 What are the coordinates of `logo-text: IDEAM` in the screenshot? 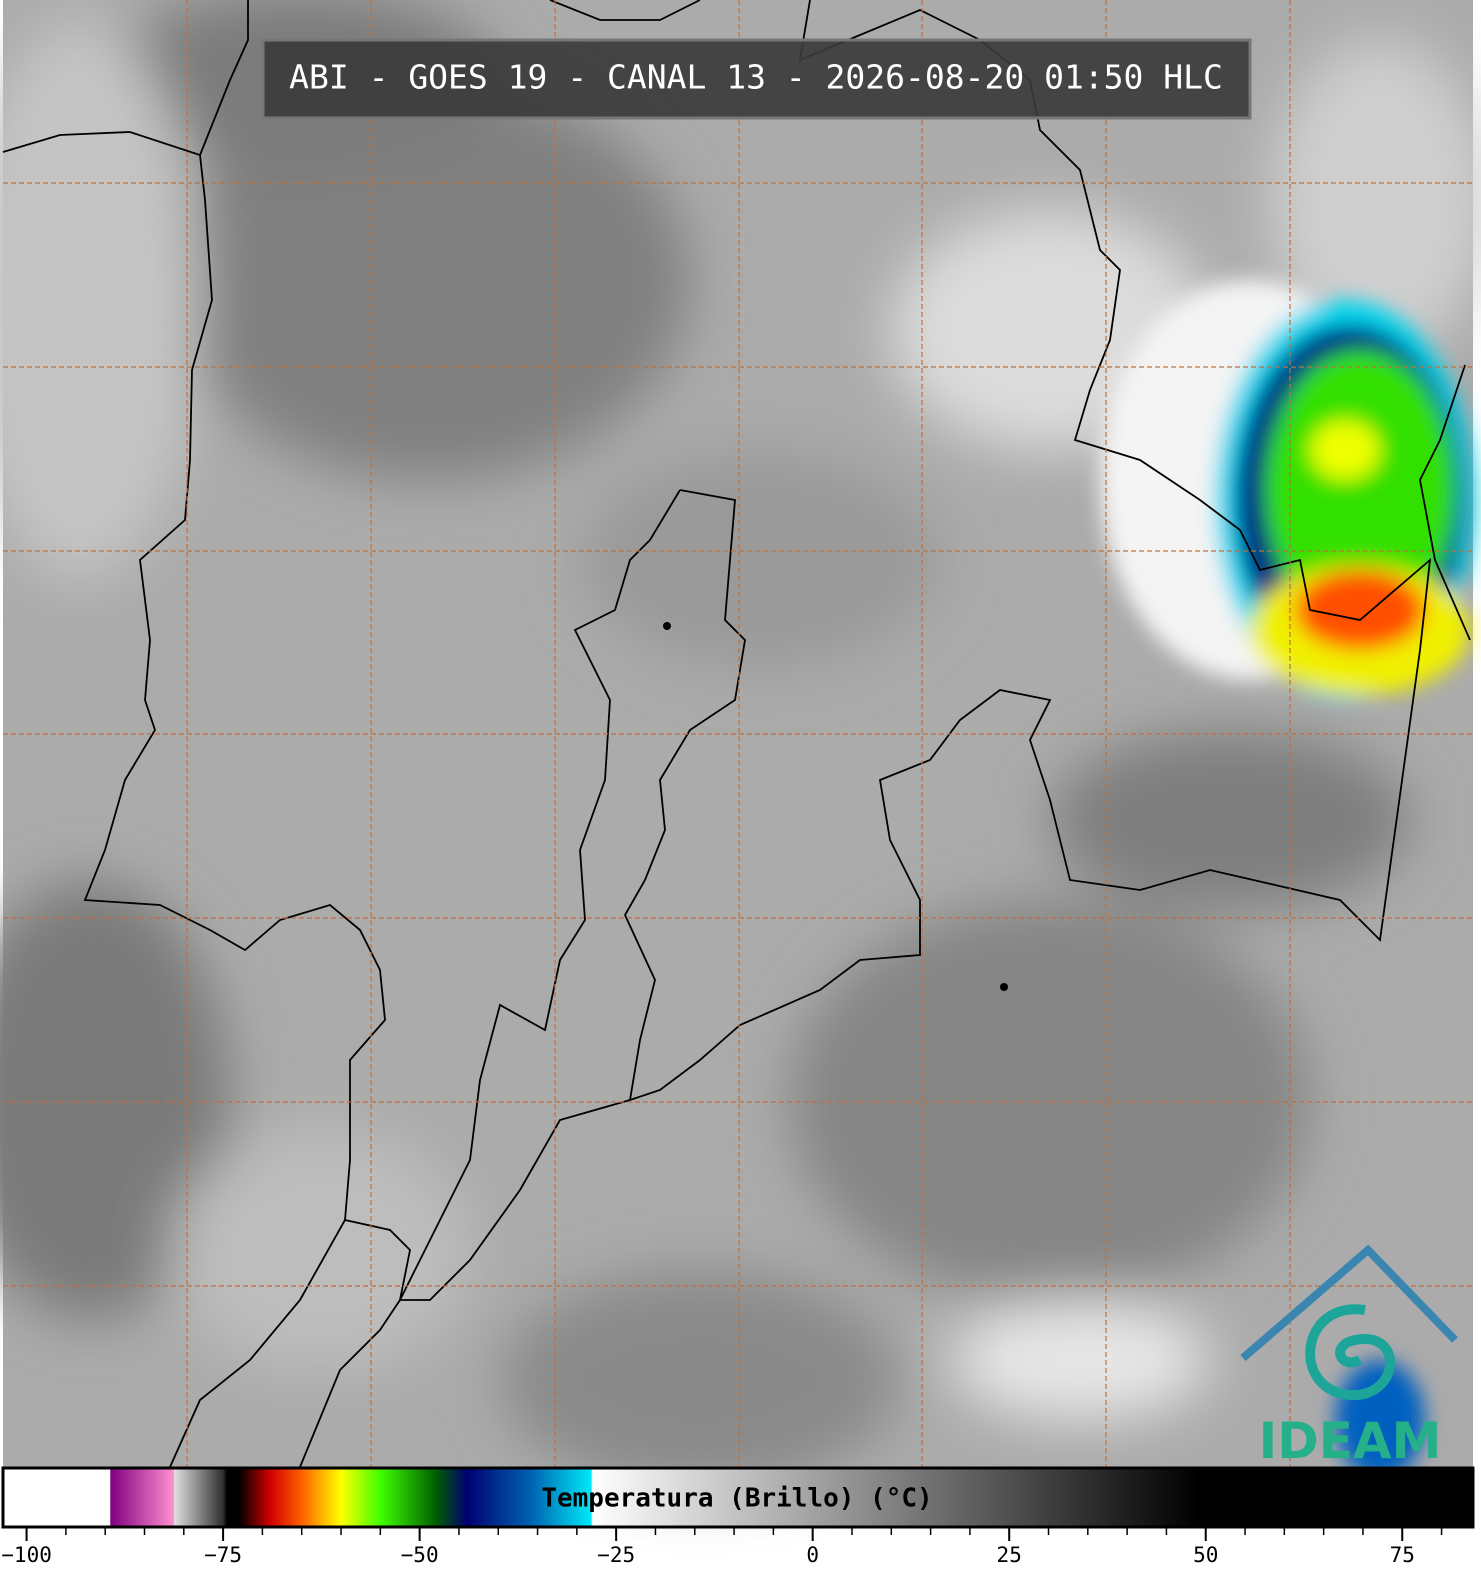 It's located at (1350, 1441).